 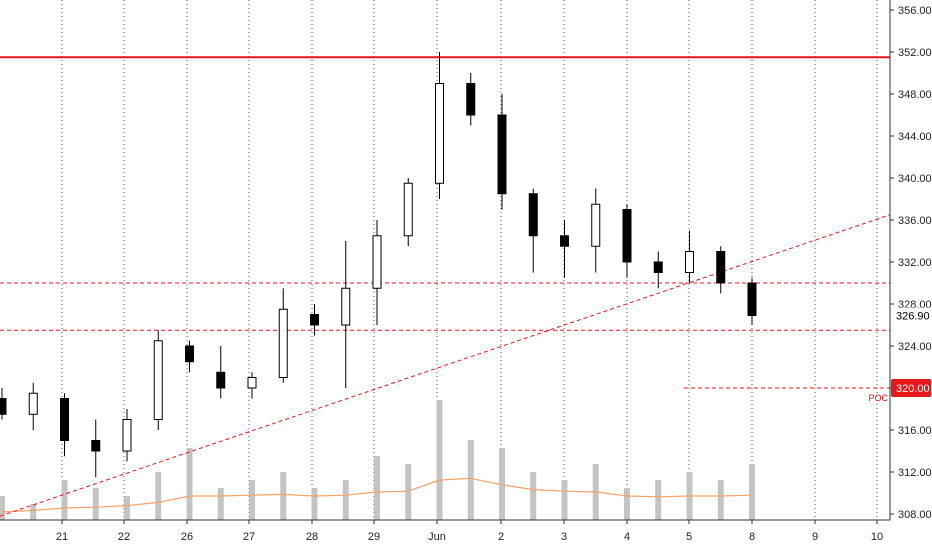 I want to click on y-tick-label: 324.00, so click(x=915, y=347).